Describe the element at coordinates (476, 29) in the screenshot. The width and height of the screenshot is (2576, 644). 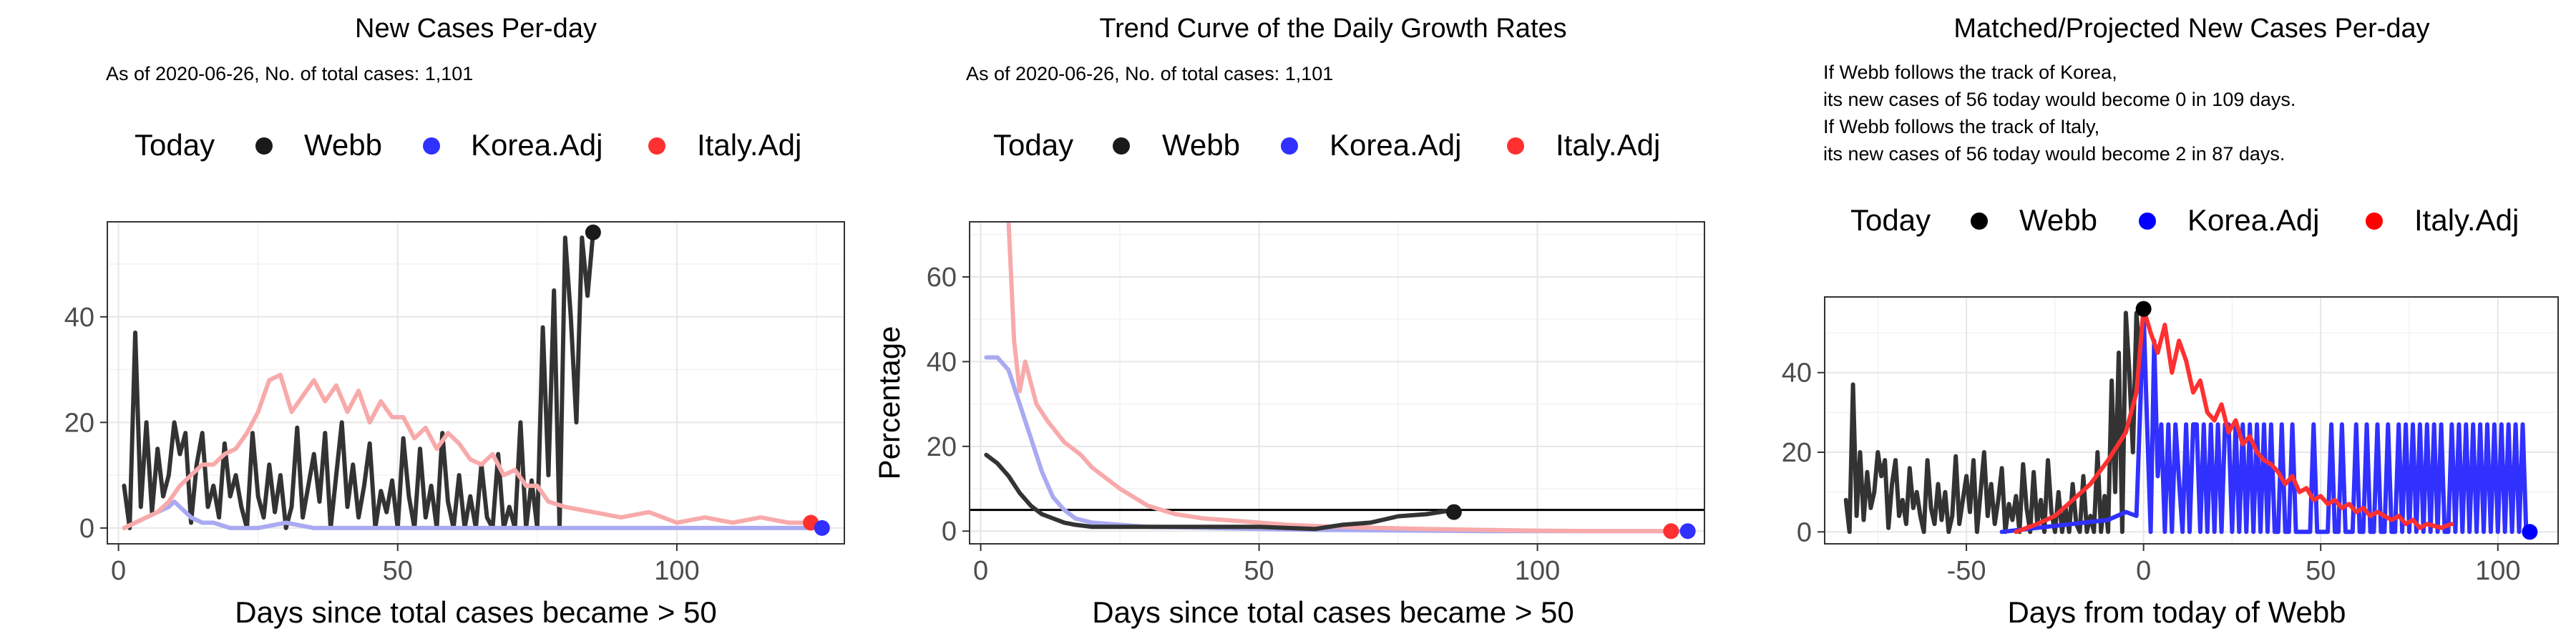
I see `chart-title: New Cases Per-day` at that location.